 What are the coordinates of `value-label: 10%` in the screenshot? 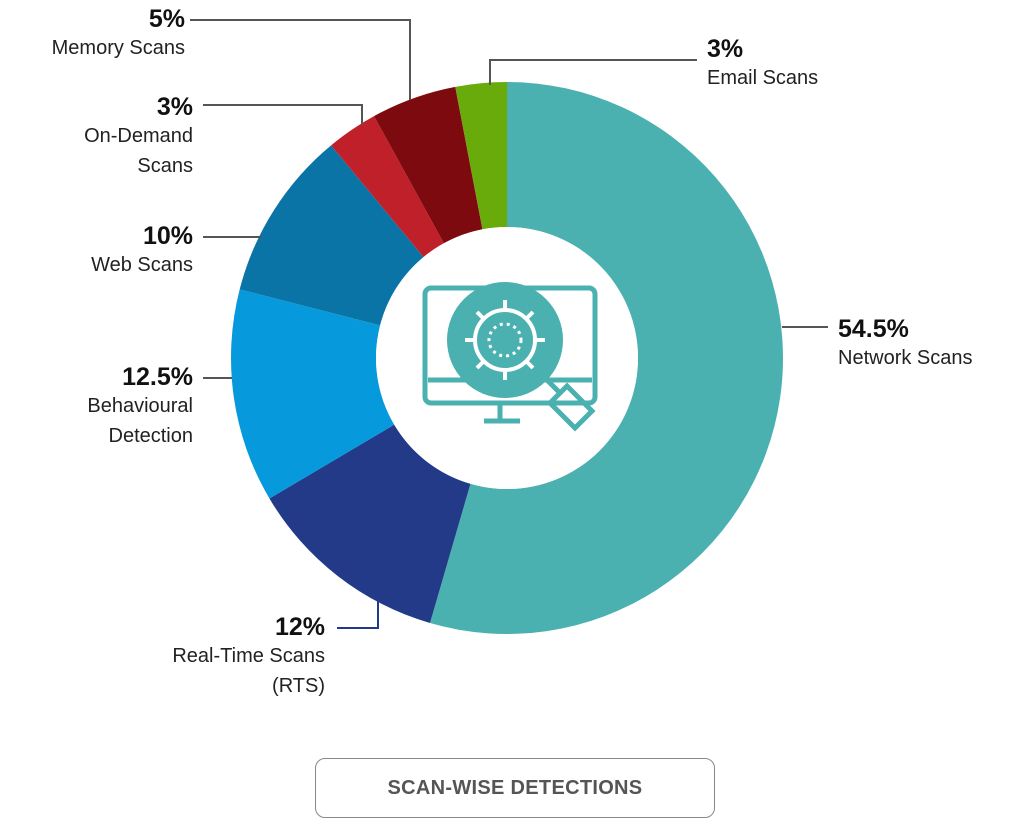 It's located at (167, 236).